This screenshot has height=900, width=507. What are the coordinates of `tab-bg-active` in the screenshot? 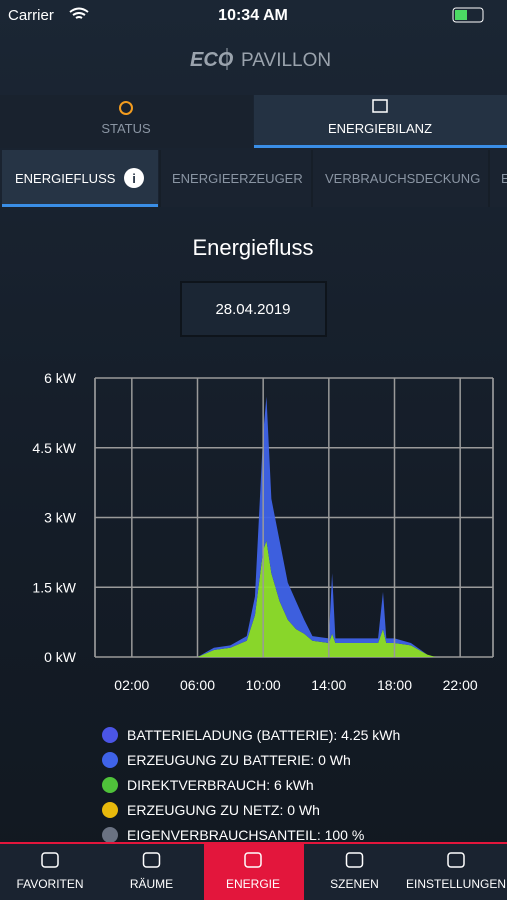 It's located at (380, 121).